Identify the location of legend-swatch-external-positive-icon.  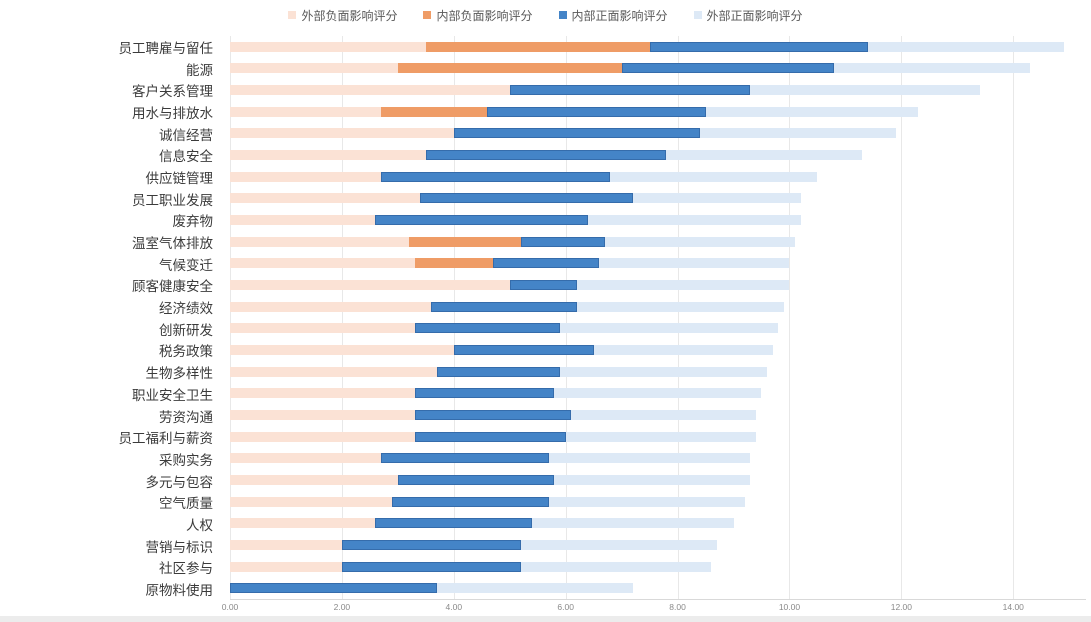
(697, 15).